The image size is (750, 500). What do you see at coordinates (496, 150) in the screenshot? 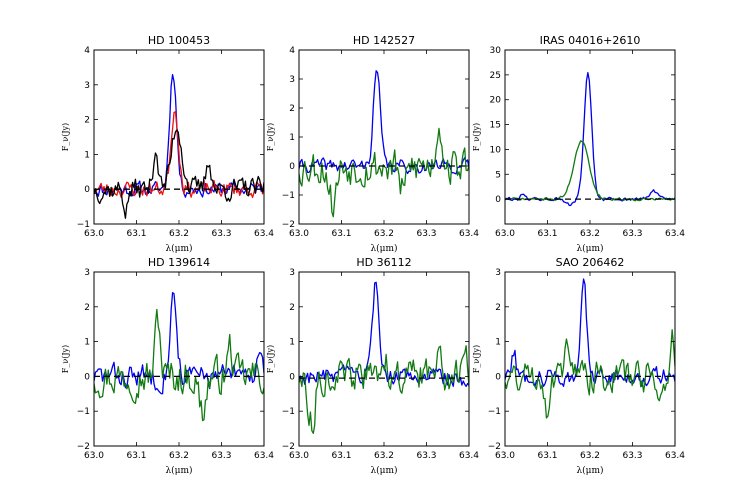
I see `y-tick-label: 10` at bounding box center [496, 150].